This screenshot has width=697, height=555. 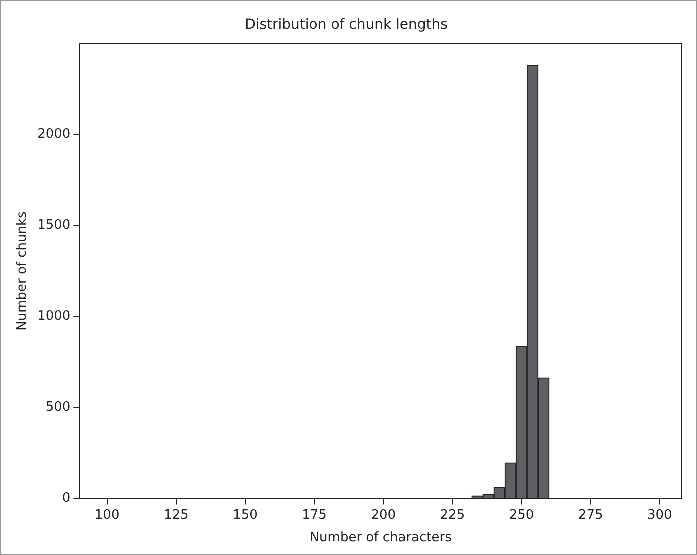 What do you see at coordinates (521, 515) in the screenshot?
I see `x-tick-label: 250` at bounding box center [521, 515].